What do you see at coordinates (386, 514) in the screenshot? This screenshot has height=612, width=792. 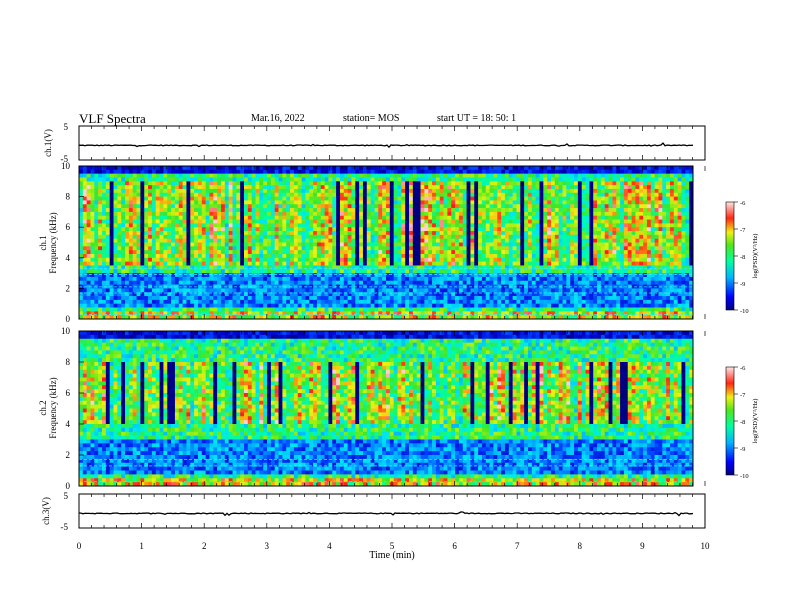 I see `ch3-trace` at bounding box center [386, 514].